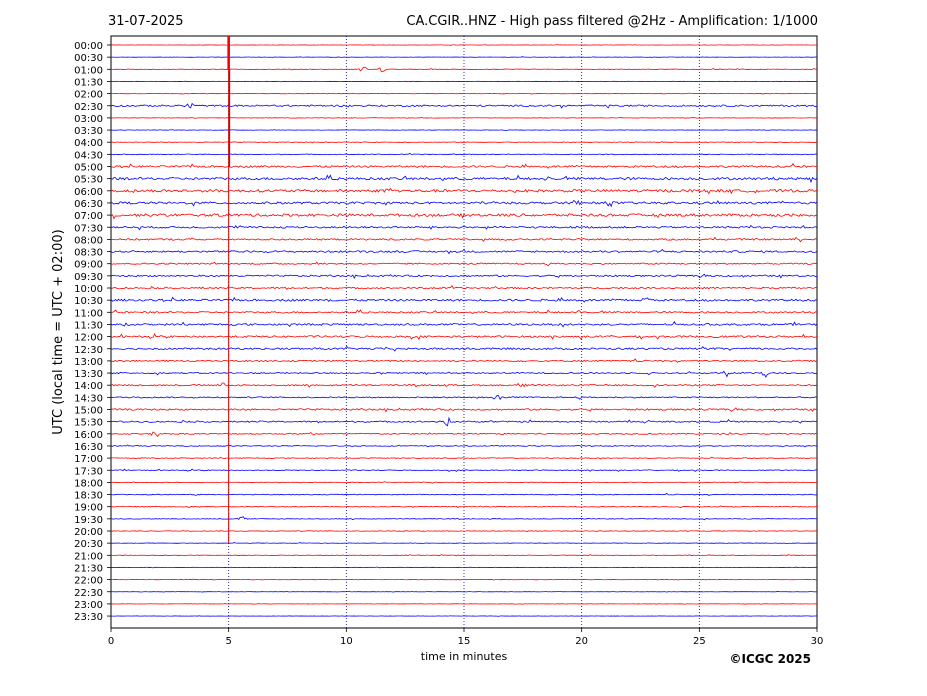  What do you see at coordinates (817, 641) in the screenshot?
I see `x-tick-label-30: 30` at bounding box center [817, 641].